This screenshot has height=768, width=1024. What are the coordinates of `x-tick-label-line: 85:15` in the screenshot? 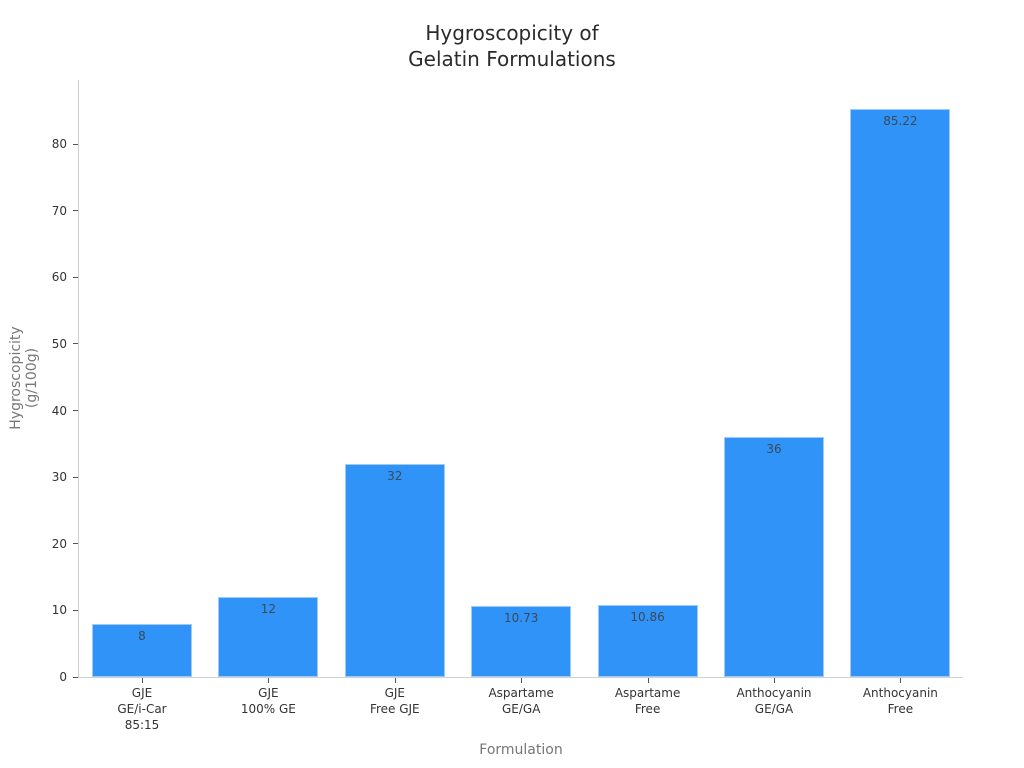 It's located at (142, 725).